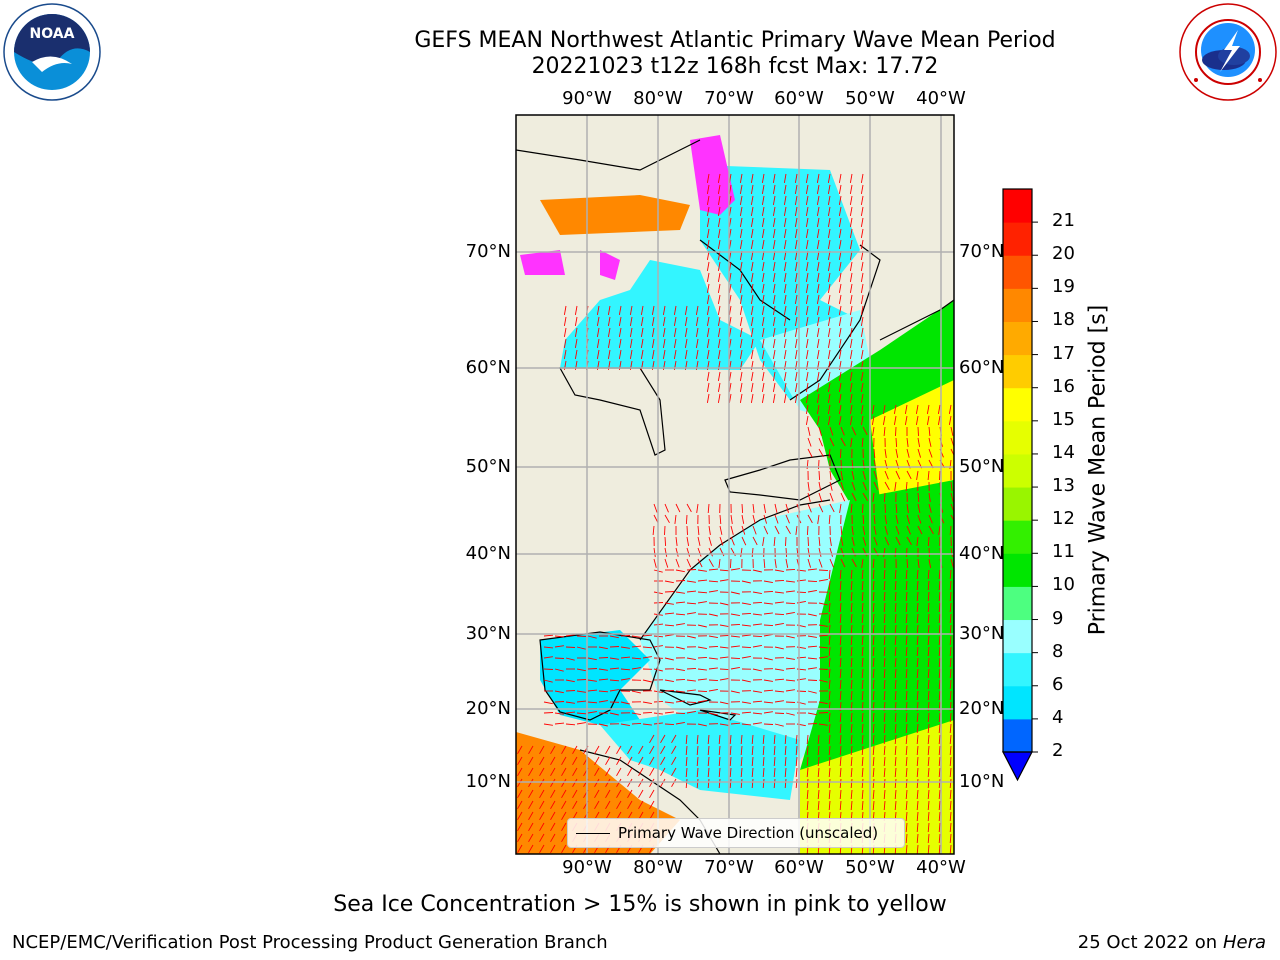 The width and height of the screenshot is (1280, 960). Describe the element at coordinates (1020, 485) in the screenshot. I see `colorbar` at that location.